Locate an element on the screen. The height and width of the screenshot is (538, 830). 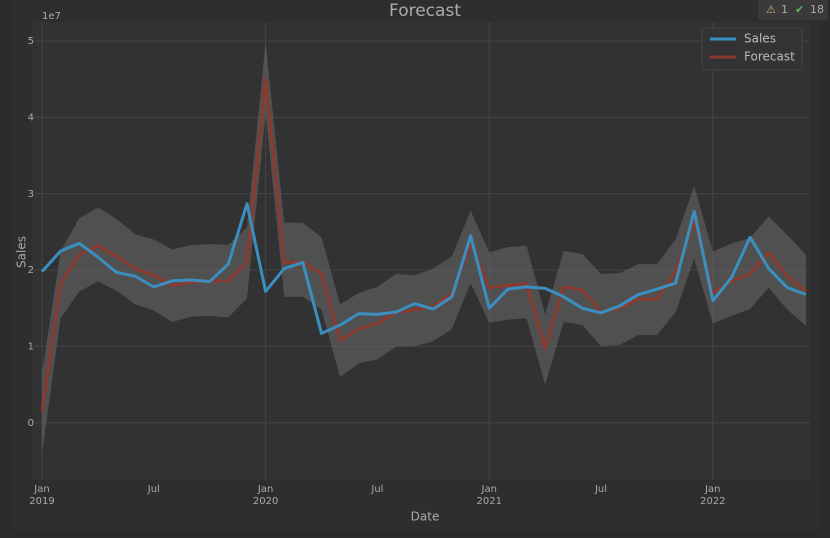
x-tick-year: 2021 is located at coordinates (488, 501).